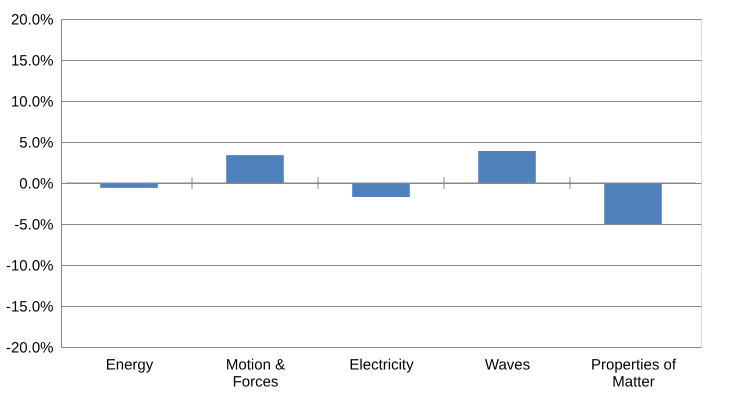 This screenshot has height=406, width=756. Describe the element at coordinates (34, 225) in the screenshot. I see `y-tick-label: -5.0%` at that location.